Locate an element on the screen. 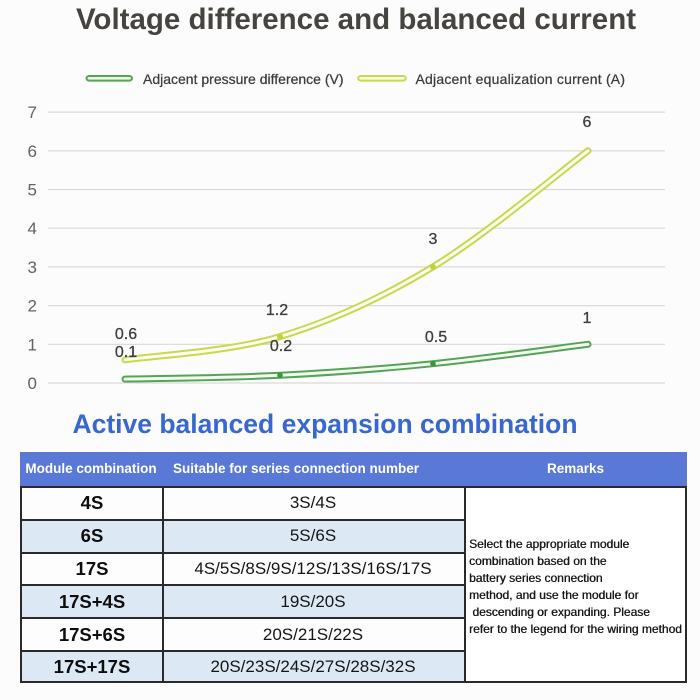 This screenshot has width=700, height=700. svg-text:Adjacent pressure difference (: Adjacent pressure difference (V) is located at coordinates (243, 79).